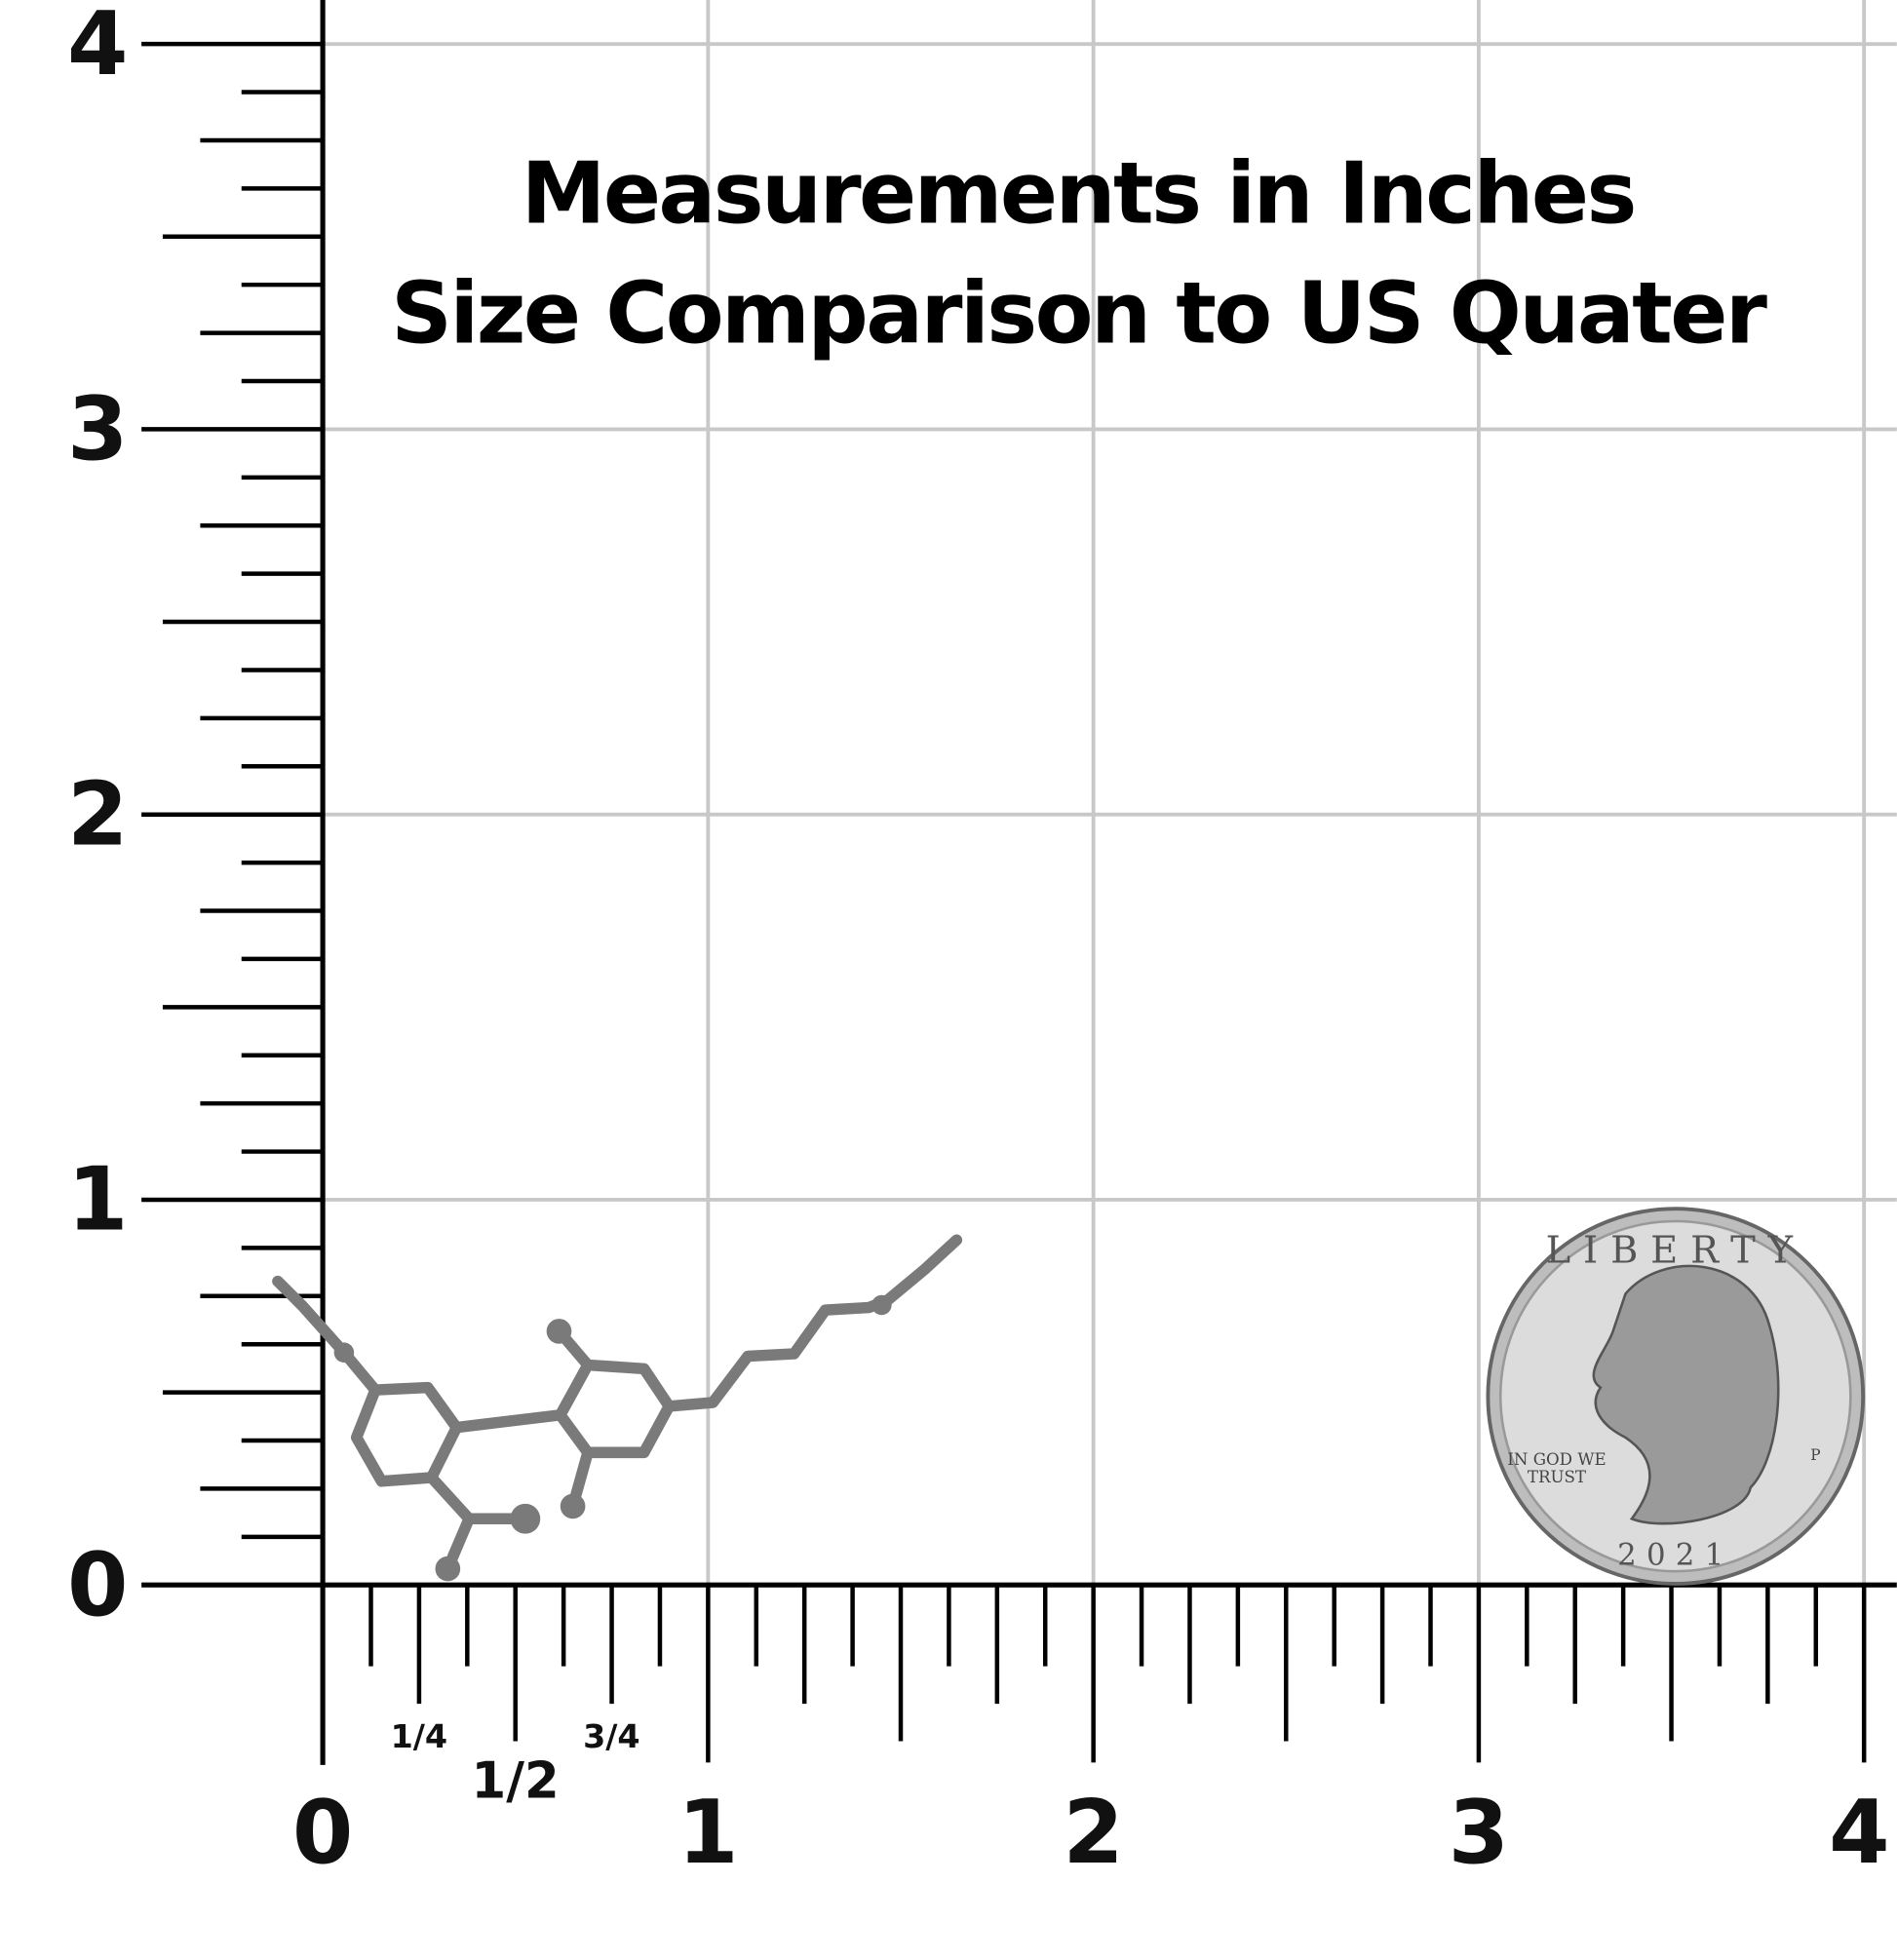 This screenshot has height=1960, width=1897. What do you see at coordinates (1815, 1455) in the screenshot?
I see `coin-text: P` at bounding box center [1815, 1455].